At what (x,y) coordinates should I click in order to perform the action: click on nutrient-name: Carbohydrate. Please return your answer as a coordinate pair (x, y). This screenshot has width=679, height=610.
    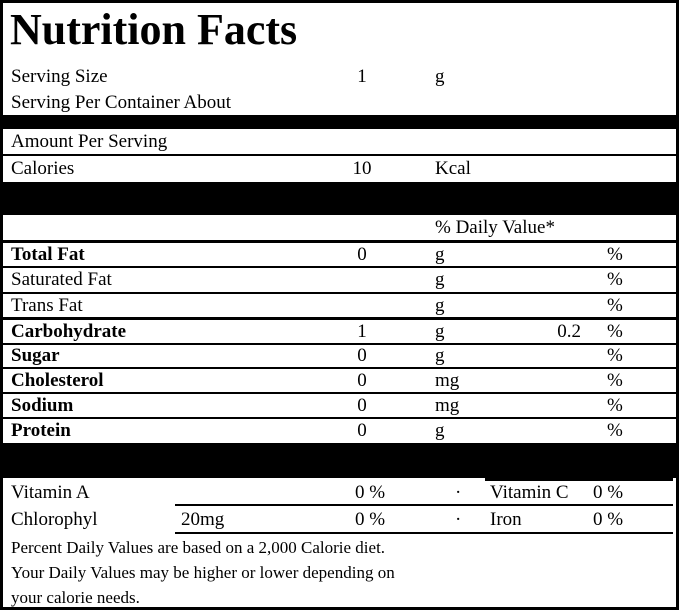
    Looking at the image, I should click on (69, 331).